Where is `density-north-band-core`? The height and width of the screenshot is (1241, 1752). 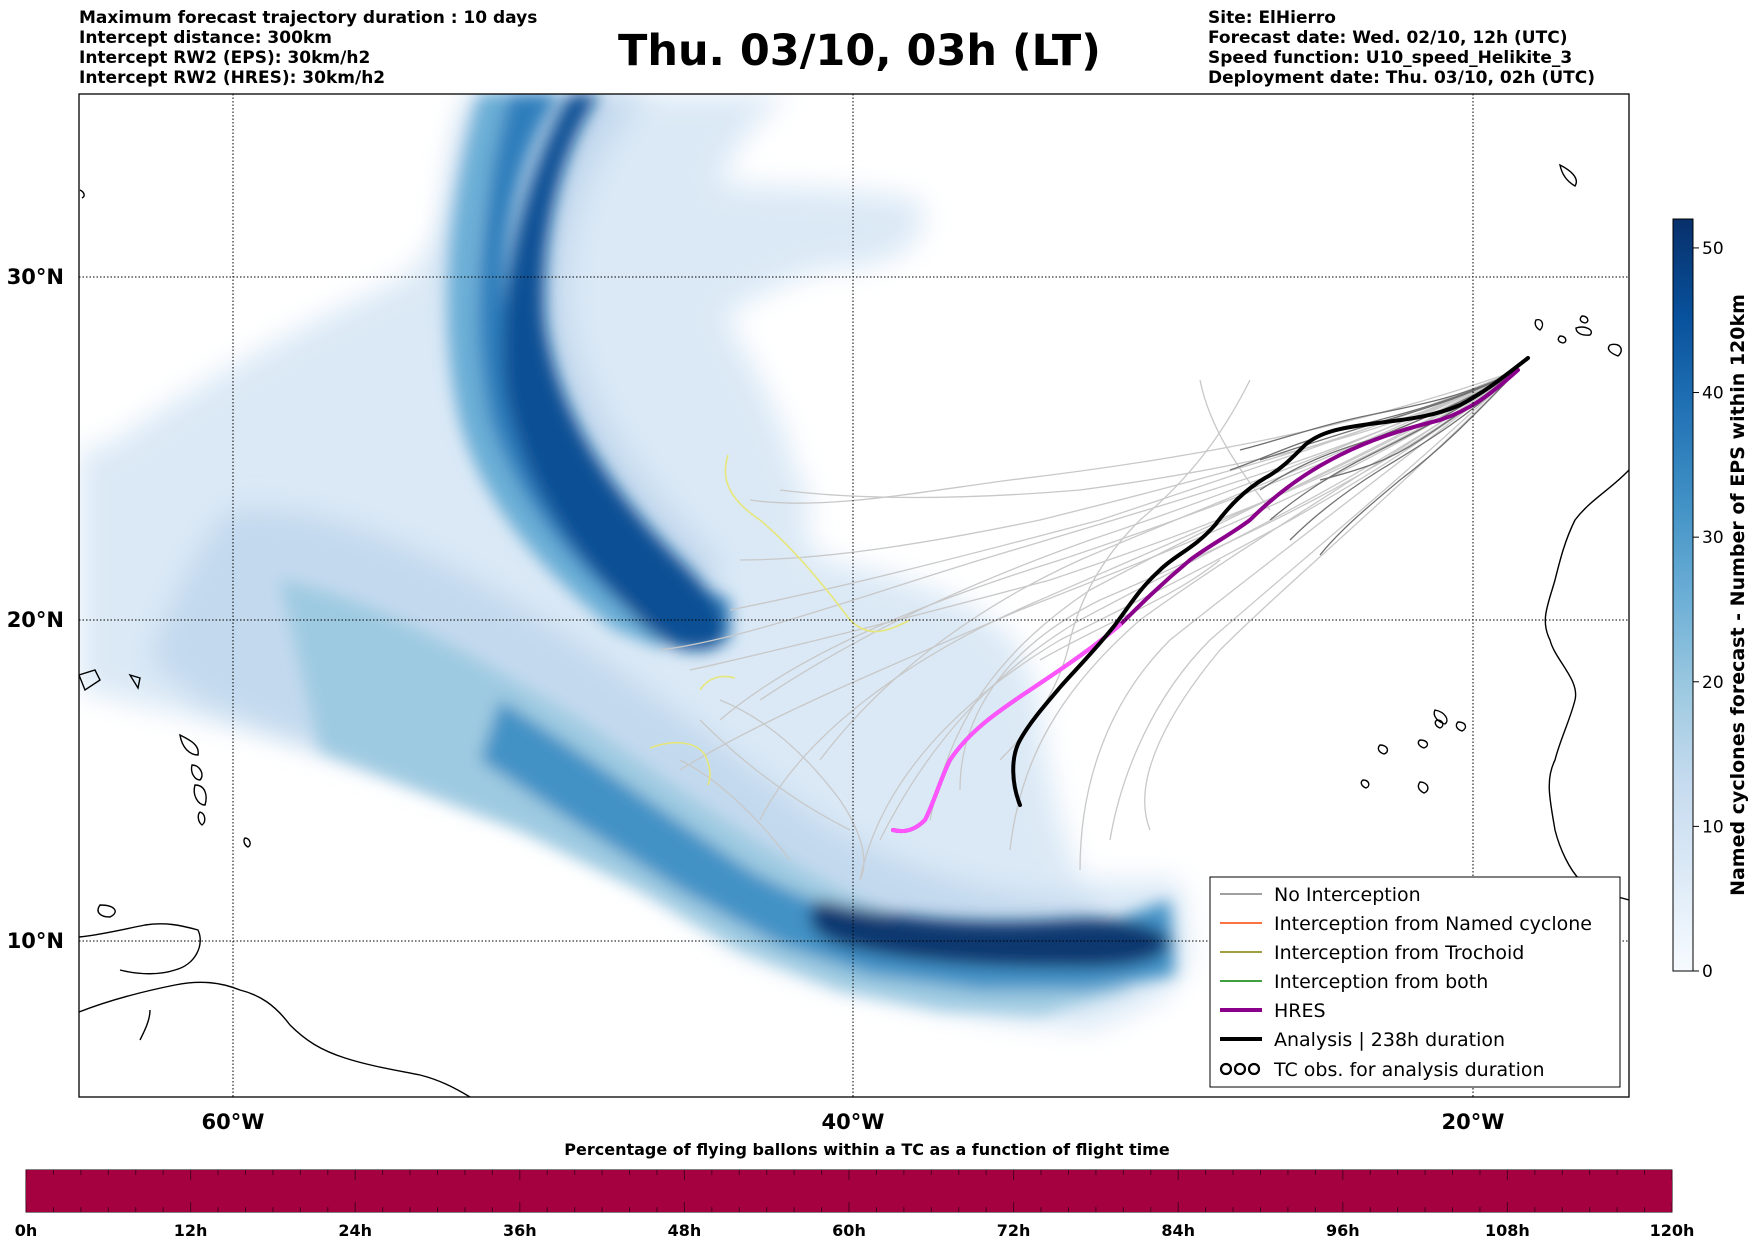 density-north-band-core is located at coordinates (613, 372).